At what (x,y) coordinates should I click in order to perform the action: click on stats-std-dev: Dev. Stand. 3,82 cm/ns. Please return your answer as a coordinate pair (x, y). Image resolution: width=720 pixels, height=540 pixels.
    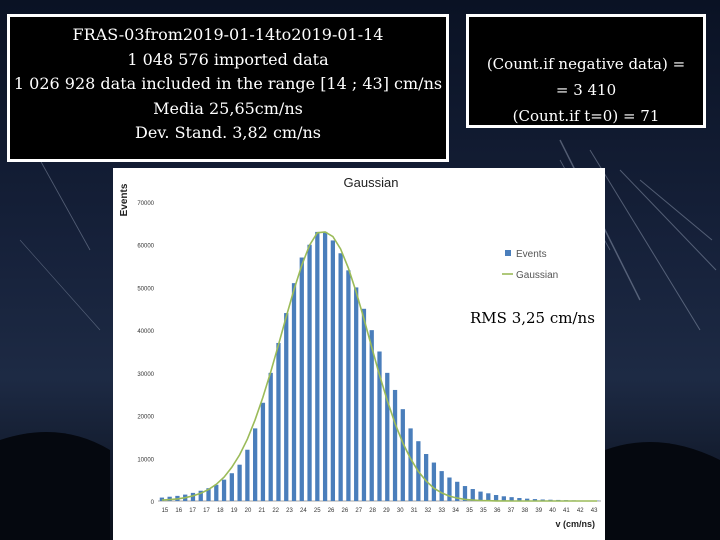
    Looking at the image, I should click on (227, 132).